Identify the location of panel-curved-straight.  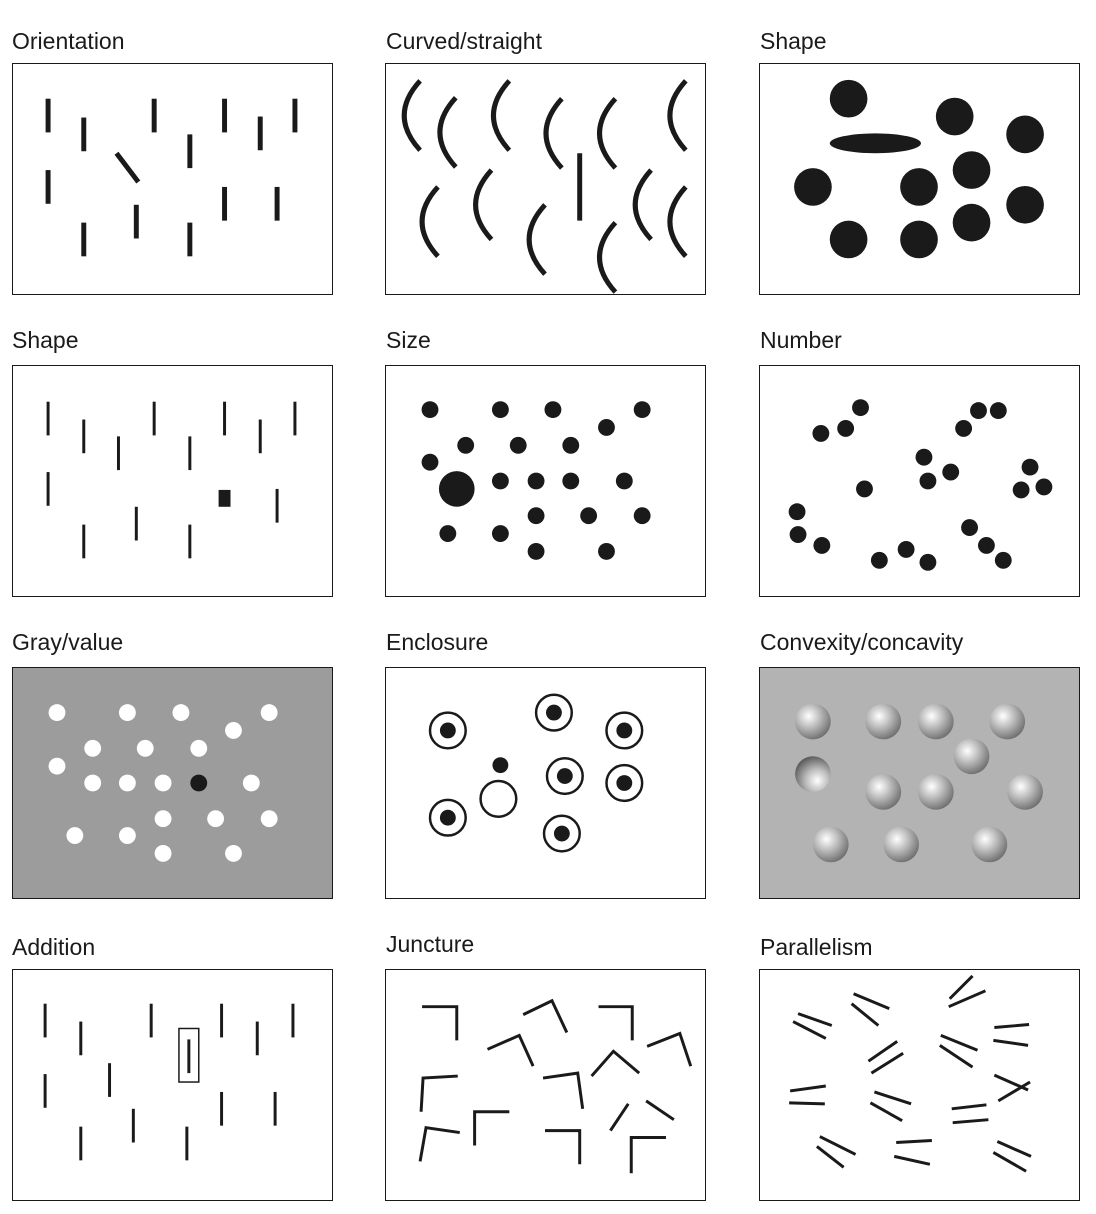
(545, 179).